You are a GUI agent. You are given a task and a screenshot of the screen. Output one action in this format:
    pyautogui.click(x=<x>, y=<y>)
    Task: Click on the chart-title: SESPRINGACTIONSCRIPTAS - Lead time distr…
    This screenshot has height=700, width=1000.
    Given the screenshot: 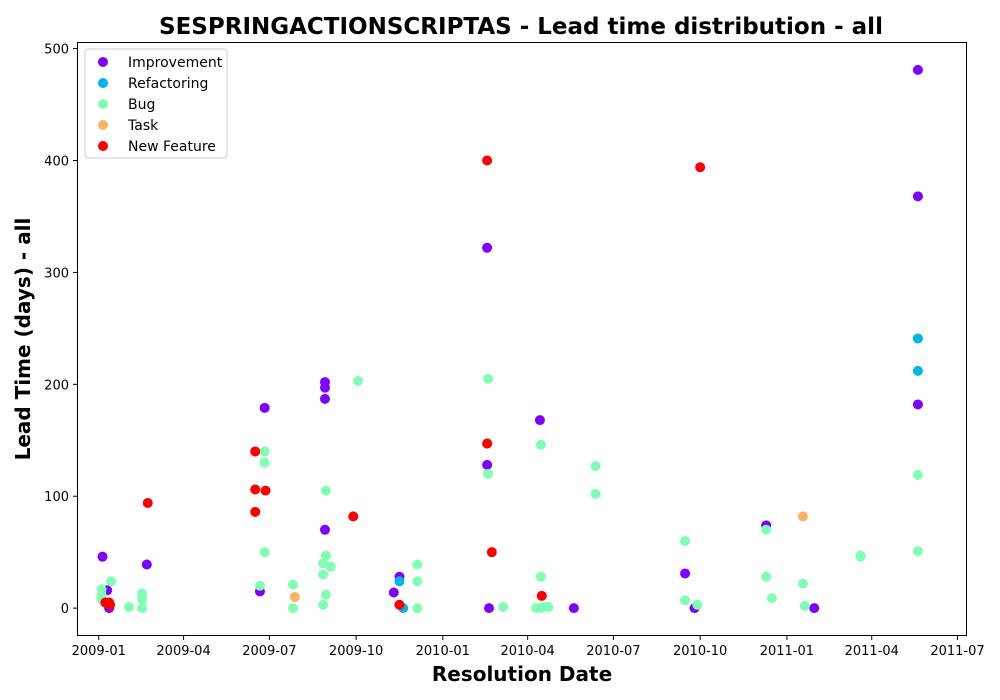 What is the action you would take?
    pyautogui.click(x=521, y=27)
    